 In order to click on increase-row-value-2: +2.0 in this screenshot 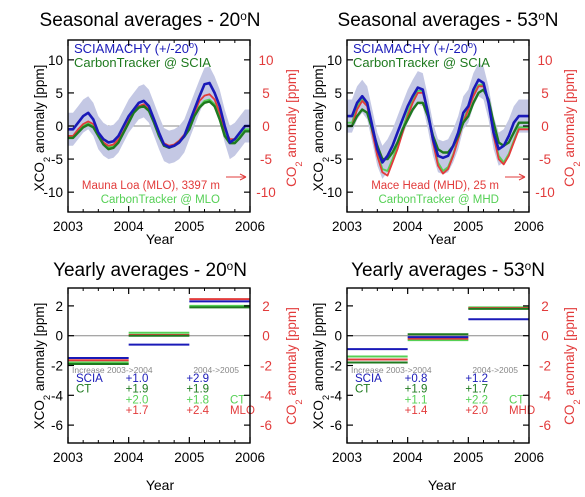, I will do `click(476, 411)`.